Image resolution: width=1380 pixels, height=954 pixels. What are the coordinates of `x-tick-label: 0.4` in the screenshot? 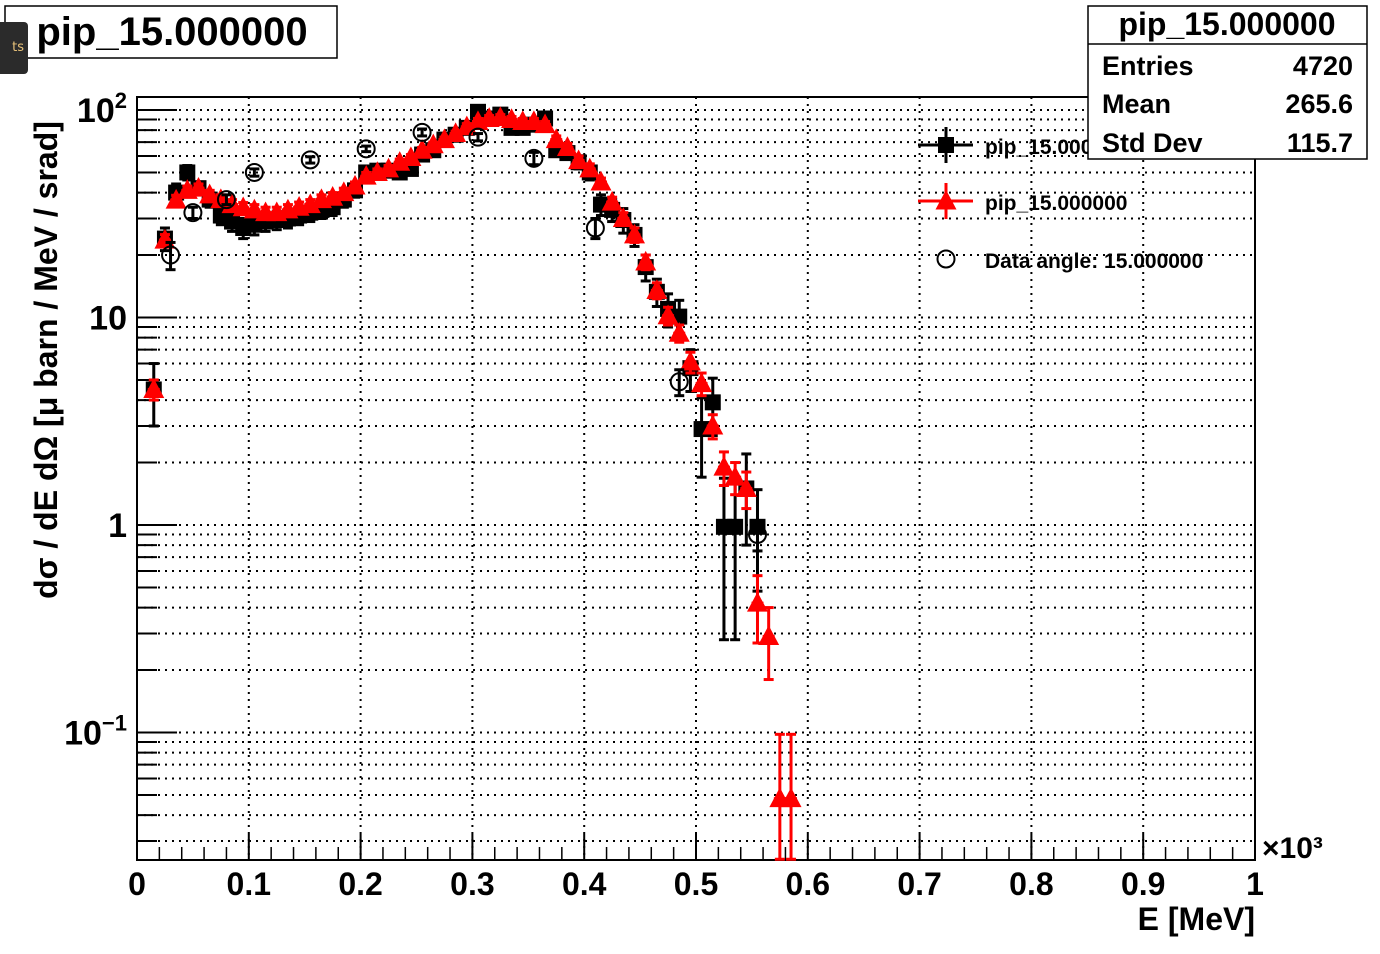 It's located at (584, 884).